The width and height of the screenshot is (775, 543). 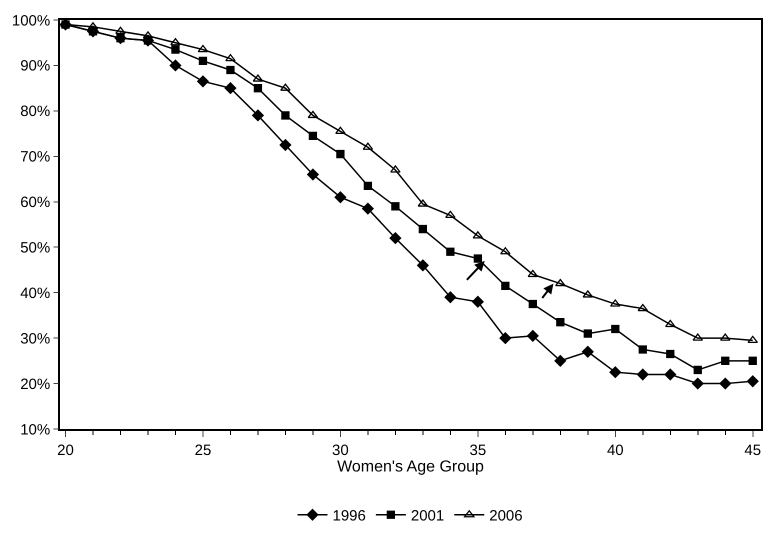 I want to click on legend-label: 1996, so click(x=349, y=516).